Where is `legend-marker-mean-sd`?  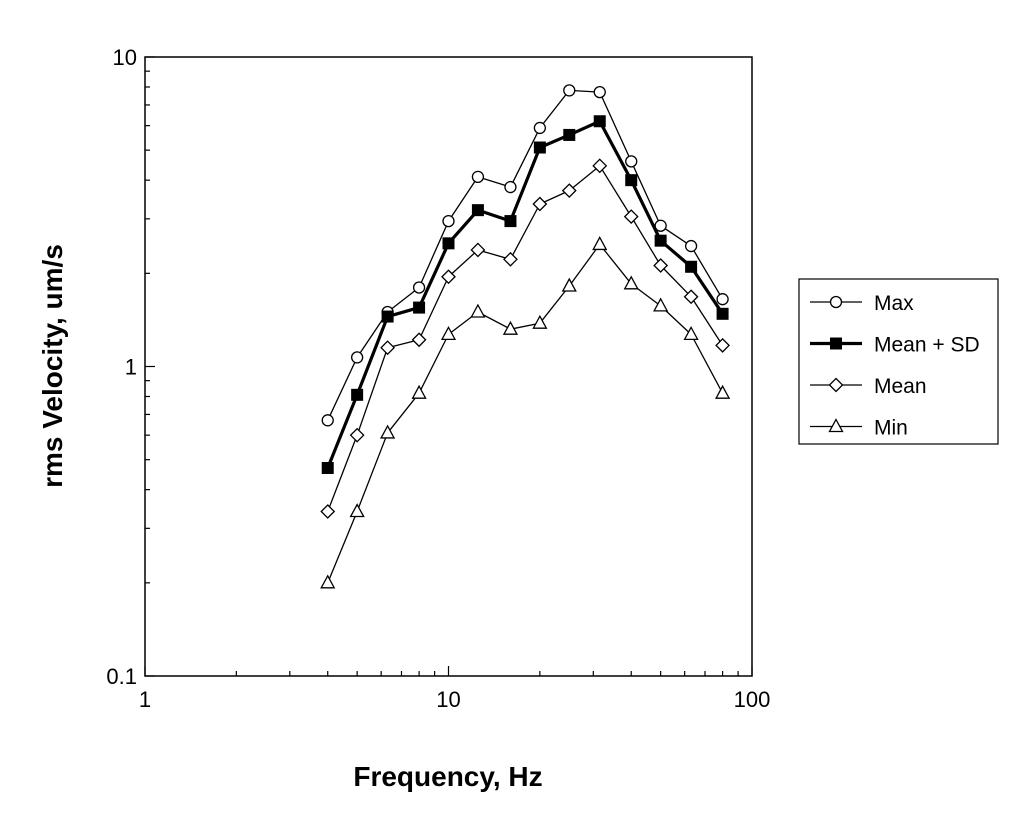 legend-marker-mean-sd is located at coordinates (836, 343).